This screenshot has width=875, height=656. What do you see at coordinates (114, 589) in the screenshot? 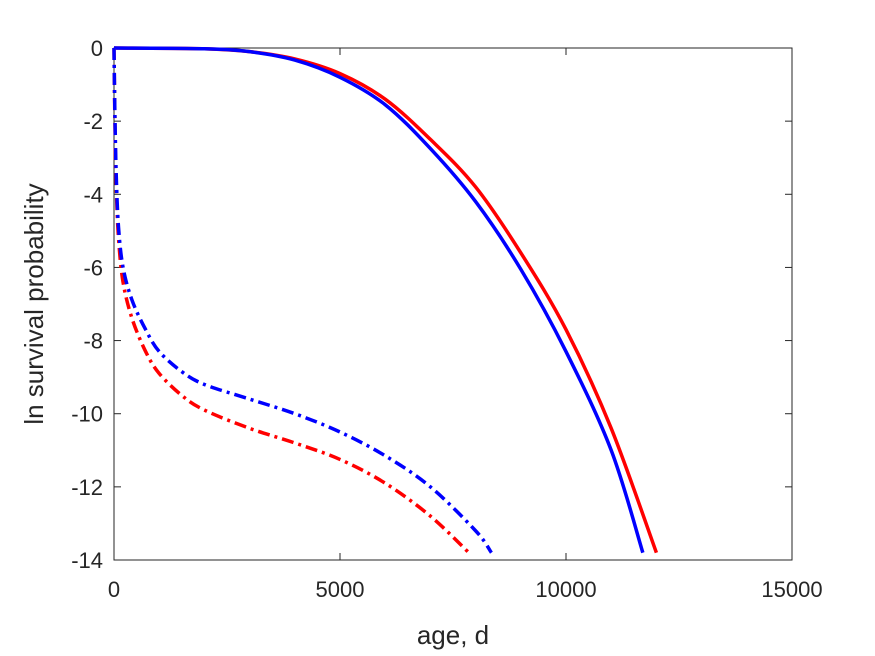
I see `x-tick-label: 0` at bounding box center [114, 589].